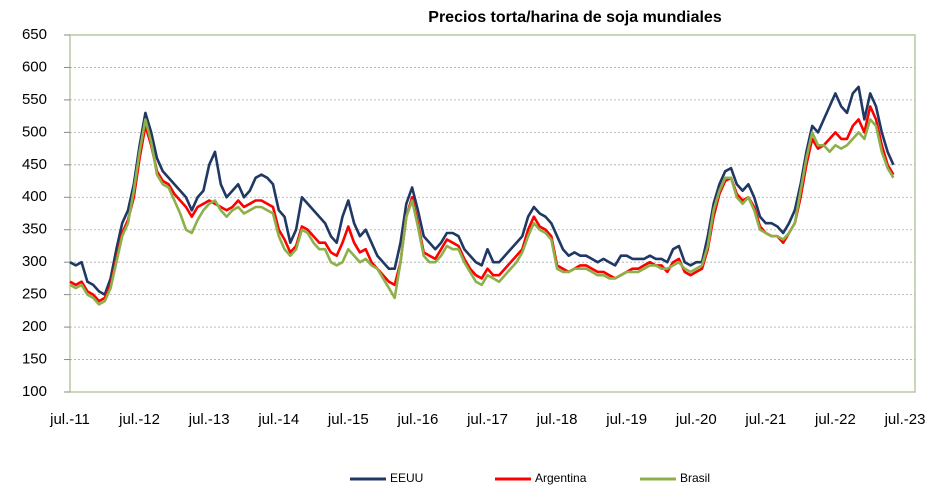 Image resolution: width=944 pixels, height=496 pixels. What do you see at coordinates (34, 196) in the screenshot?
I see `y-tick-label: 400` at bounding box center [34, 196].